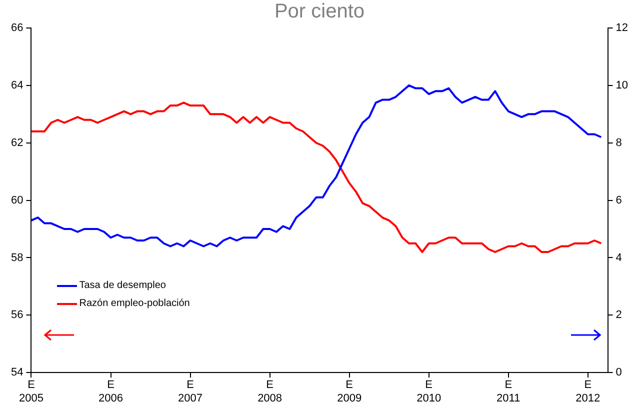 This screenshot has width=639, height=406. I want to click on x-tick-label: E 2010, so click(429, 391).